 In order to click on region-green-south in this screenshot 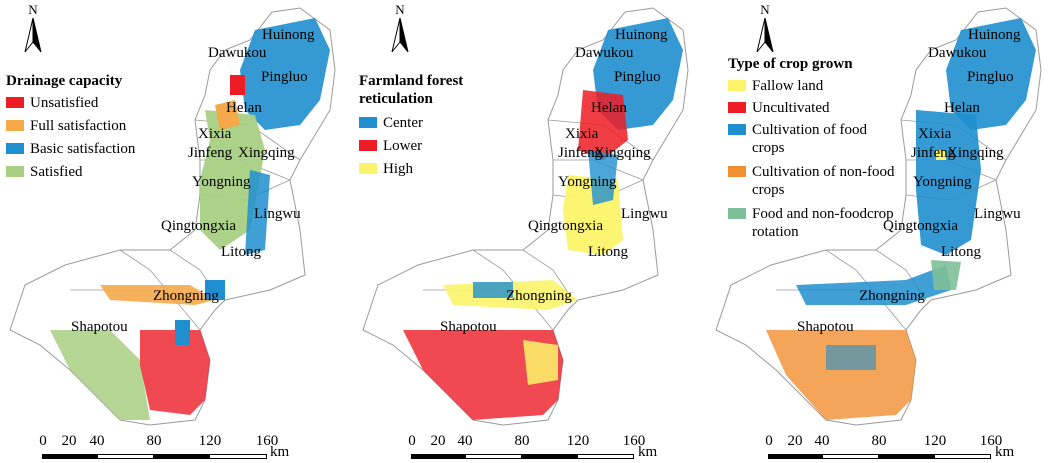, I will do `click(100, 375)`.